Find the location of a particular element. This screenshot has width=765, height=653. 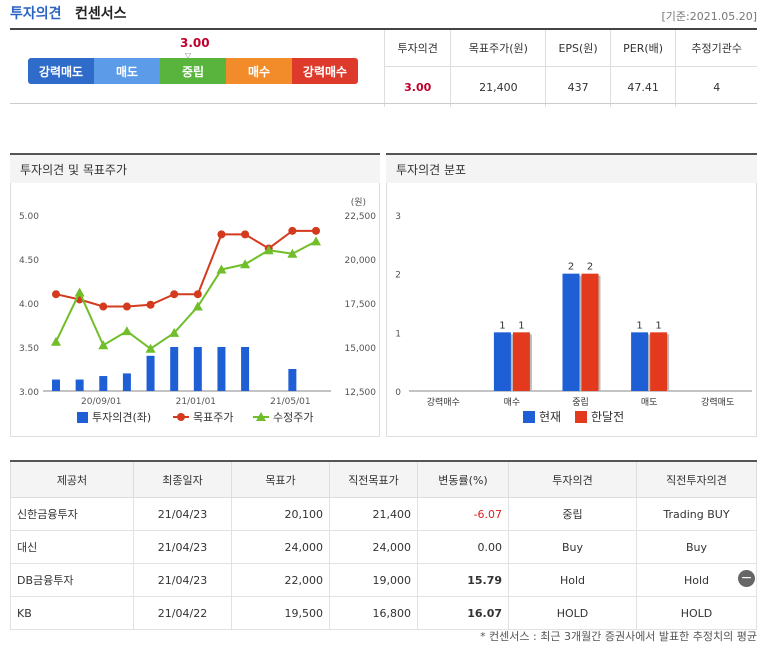

legend-label: 한달전 is located at coordinates (607, 417).